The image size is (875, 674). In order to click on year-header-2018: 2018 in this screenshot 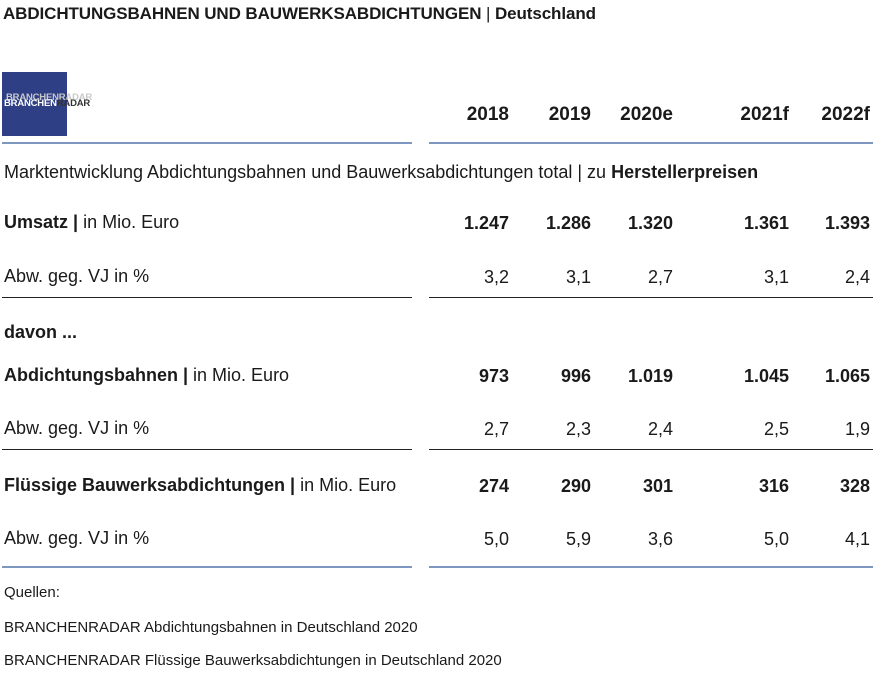, I will do `click(487, 114)`.